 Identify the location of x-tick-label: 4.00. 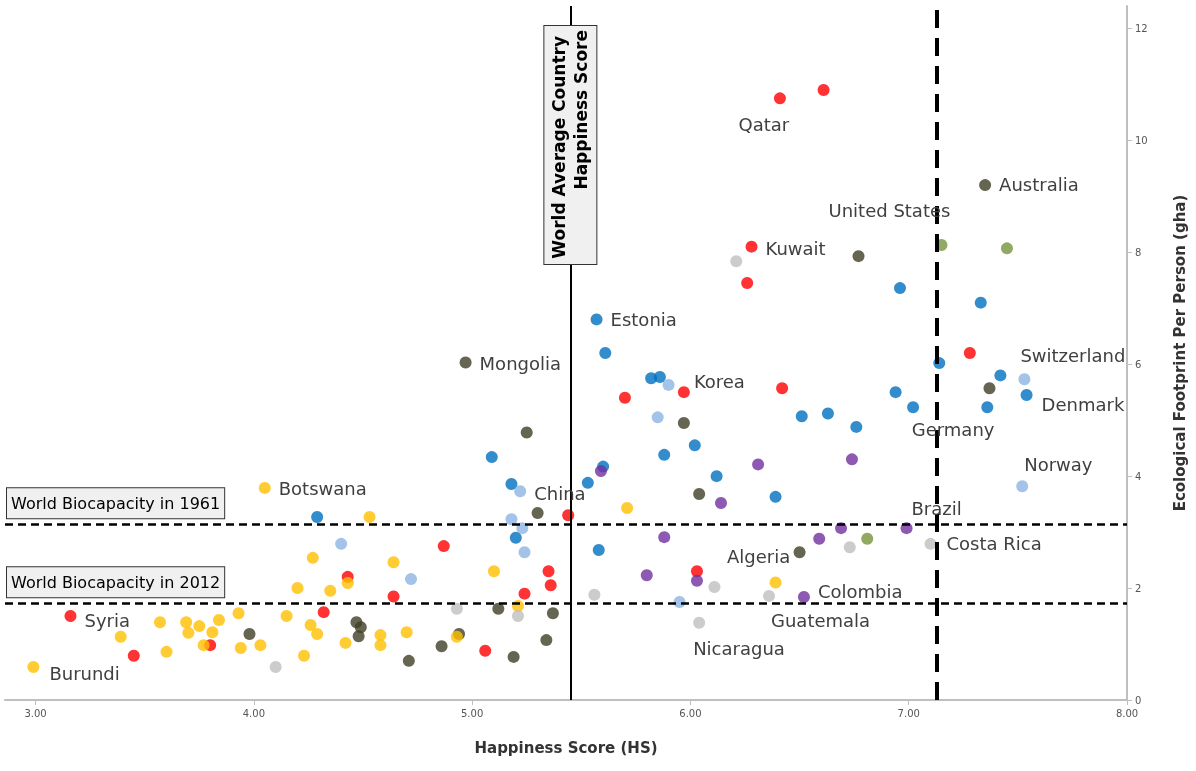
(253, 713).